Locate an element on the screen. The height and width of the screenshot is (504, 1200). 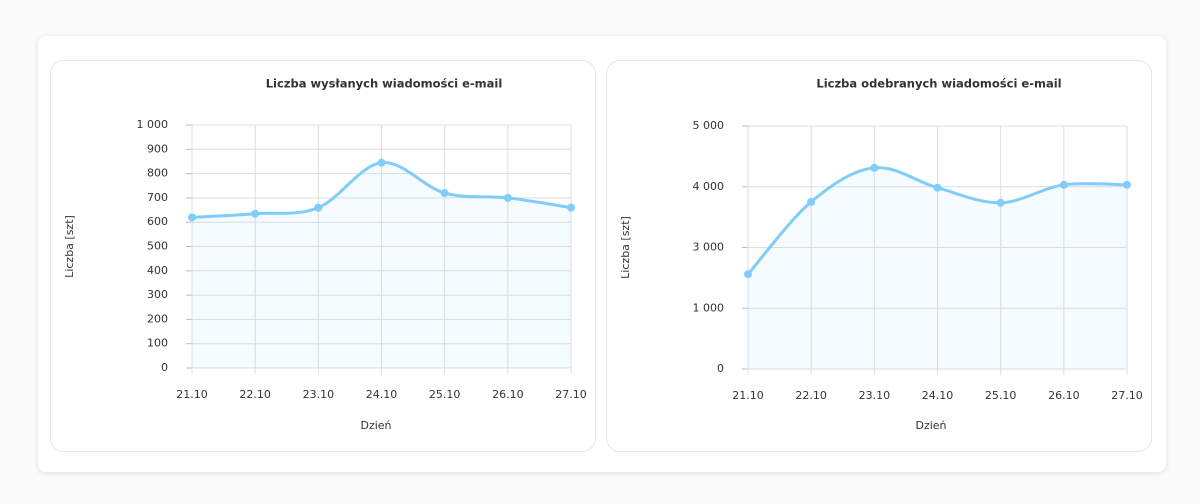
y-tick-label: 300 is located at coordinates (157, 294).